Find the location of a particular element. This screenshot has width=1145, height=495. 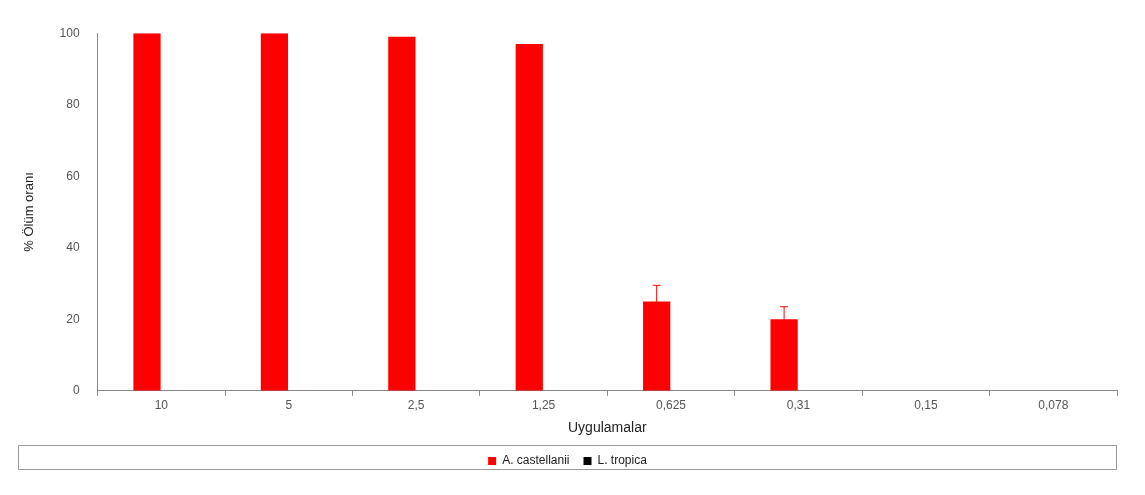

x-tick-label: 2,5 is located at coordinates (416, 405).